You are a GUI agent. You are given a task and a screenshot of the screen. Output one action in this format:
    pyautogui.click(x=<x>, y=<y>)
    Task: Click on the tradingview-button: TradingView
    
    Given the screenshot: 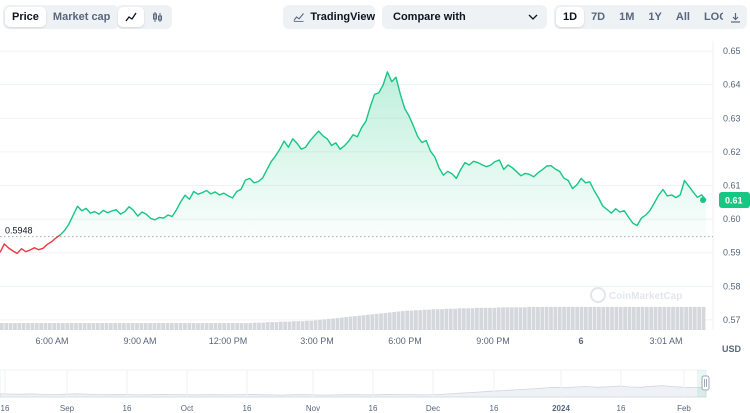 What is the action you would take?
    pyautogui.click(x=329, y=17)
    